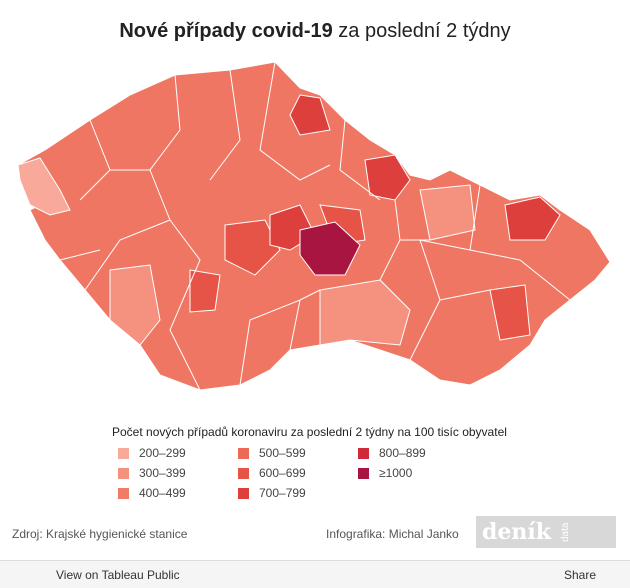 The image size is (630, 588). What do you see at coordinates (226, 31) in the screenshot?
I see `title-bold: Nové případy covid-19` at bounding box center [226, 31].